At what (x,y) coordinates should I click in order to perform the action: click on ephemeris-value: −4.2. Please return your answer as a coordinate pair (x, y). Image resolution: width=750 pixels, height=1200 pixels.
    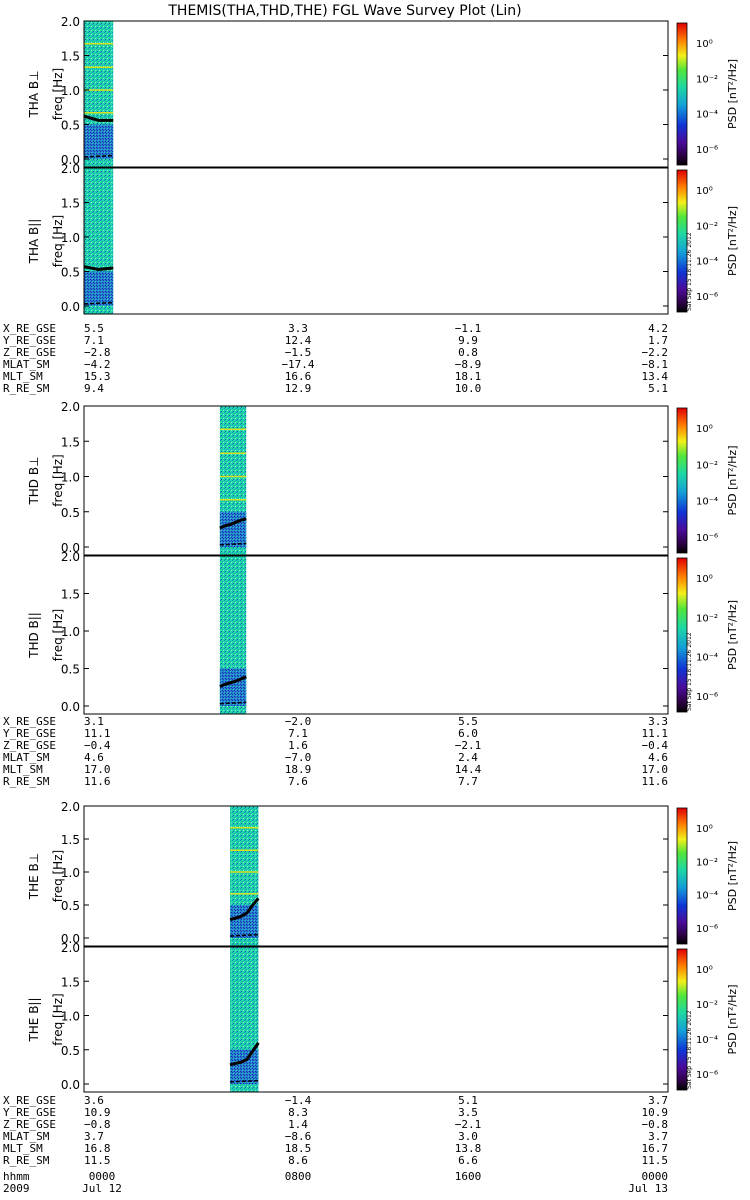
    Looking at the image, I should click on (97, 364).